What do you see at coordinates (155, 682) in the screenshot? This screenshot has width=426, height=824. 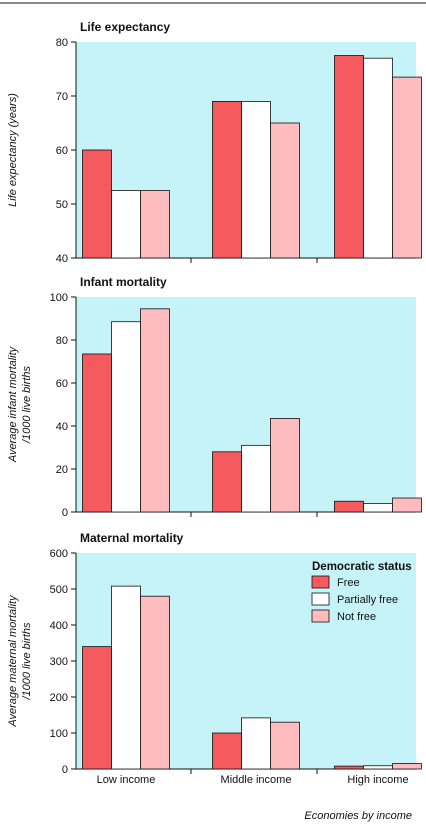 I see `bar-maternal-mortality-low-income-not-free` at bounding box center [155, 682].